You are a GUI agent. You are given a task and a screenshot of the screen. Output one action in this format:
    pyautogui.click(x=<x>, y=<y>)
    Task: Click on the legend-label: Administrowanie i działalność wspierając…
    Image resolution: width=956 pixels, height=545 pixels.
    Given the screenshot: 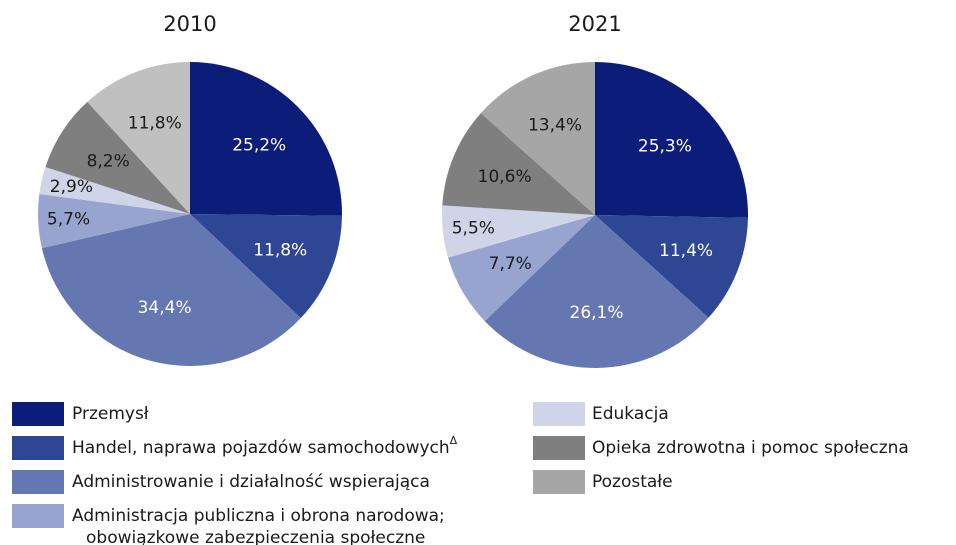 What is the action you would take?
    pyautogui.click(x=251, y=482)
    